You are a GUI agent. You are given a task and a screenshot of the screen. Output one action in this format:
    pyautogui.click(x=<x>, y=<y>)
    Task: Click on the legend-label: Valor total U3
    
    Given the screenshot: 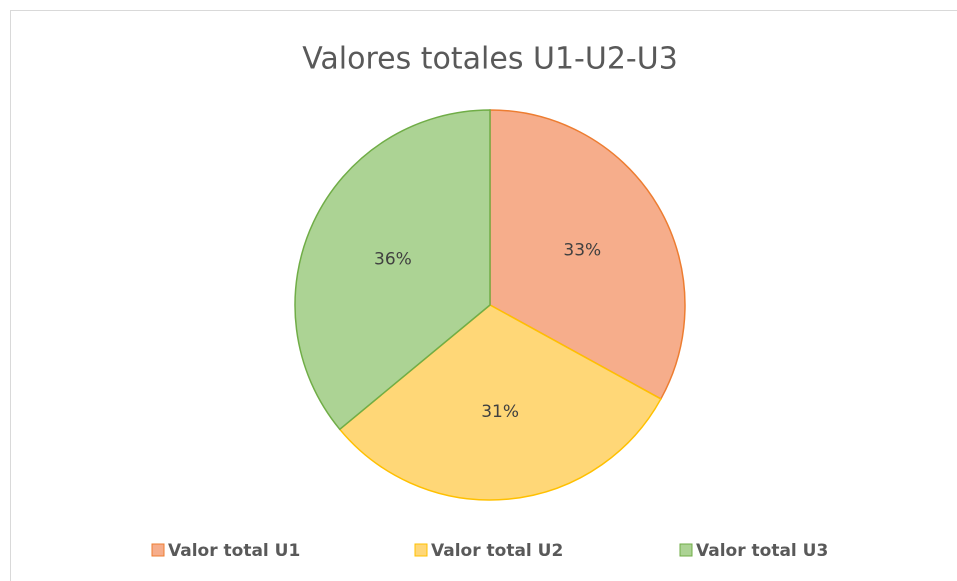 What is the action you would take?
    pyautogui.click(x=762, y=551)
    